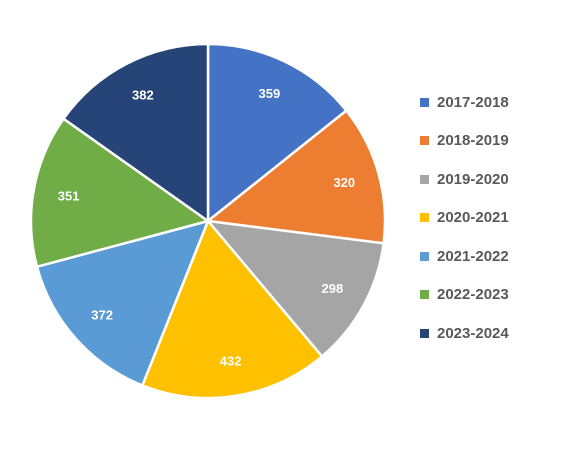 This screenshot has width=570, height=450. Describe the element at coordinates (143, 95) in the screenshot. I see `data-label-2023-2024: 382` at that location.